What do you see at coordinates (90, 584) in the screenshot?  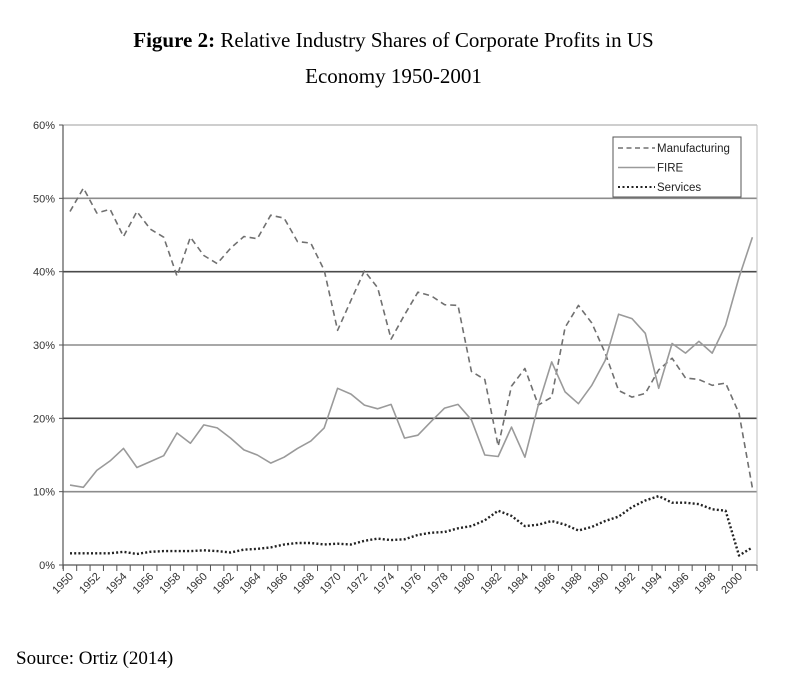 I see `x-tick-label: 1952` at bounding box center [90, 584].